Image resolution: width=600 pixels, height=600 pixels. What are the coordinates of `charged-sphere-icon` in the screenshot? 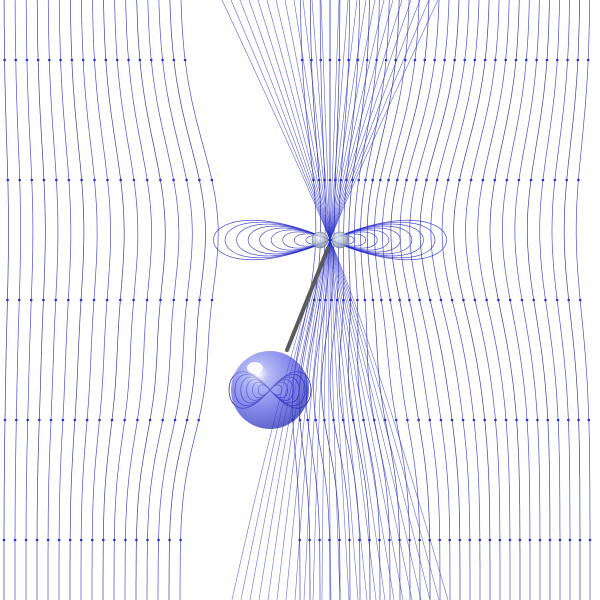 It's located at (270, 390).